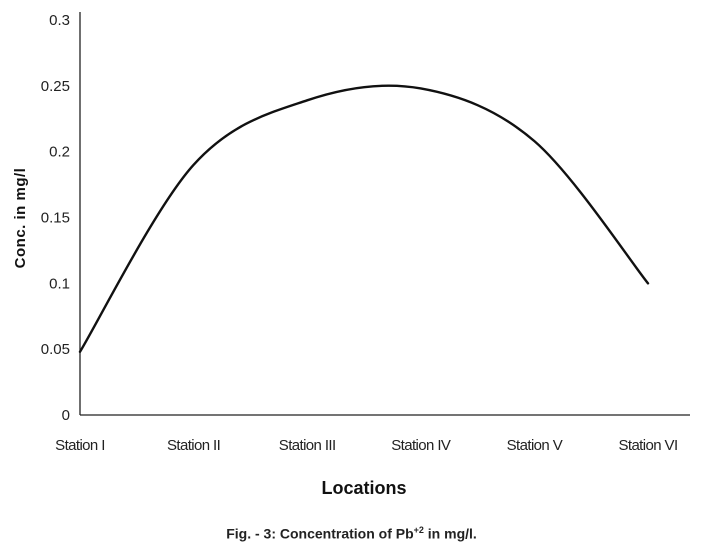 The width and height of the screenshot is (703, 553). Describe the element at coordinates (80, 445) in the screenshot. I see `x-tick-label: Station I` at that location.